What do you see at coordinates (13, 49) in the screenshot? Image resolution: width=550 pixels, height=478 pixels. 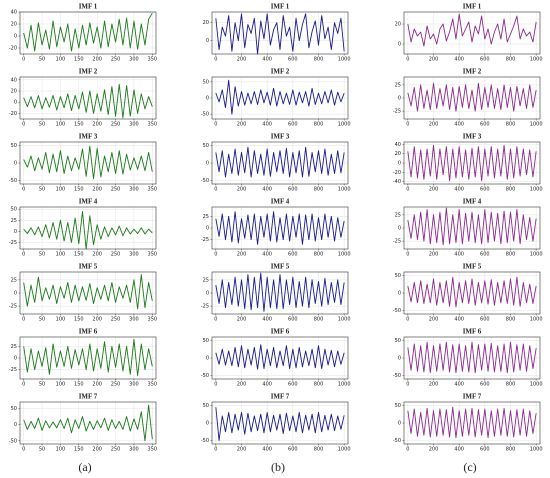 I see `y-tick-label: -20` at bounding box center [13, 49].